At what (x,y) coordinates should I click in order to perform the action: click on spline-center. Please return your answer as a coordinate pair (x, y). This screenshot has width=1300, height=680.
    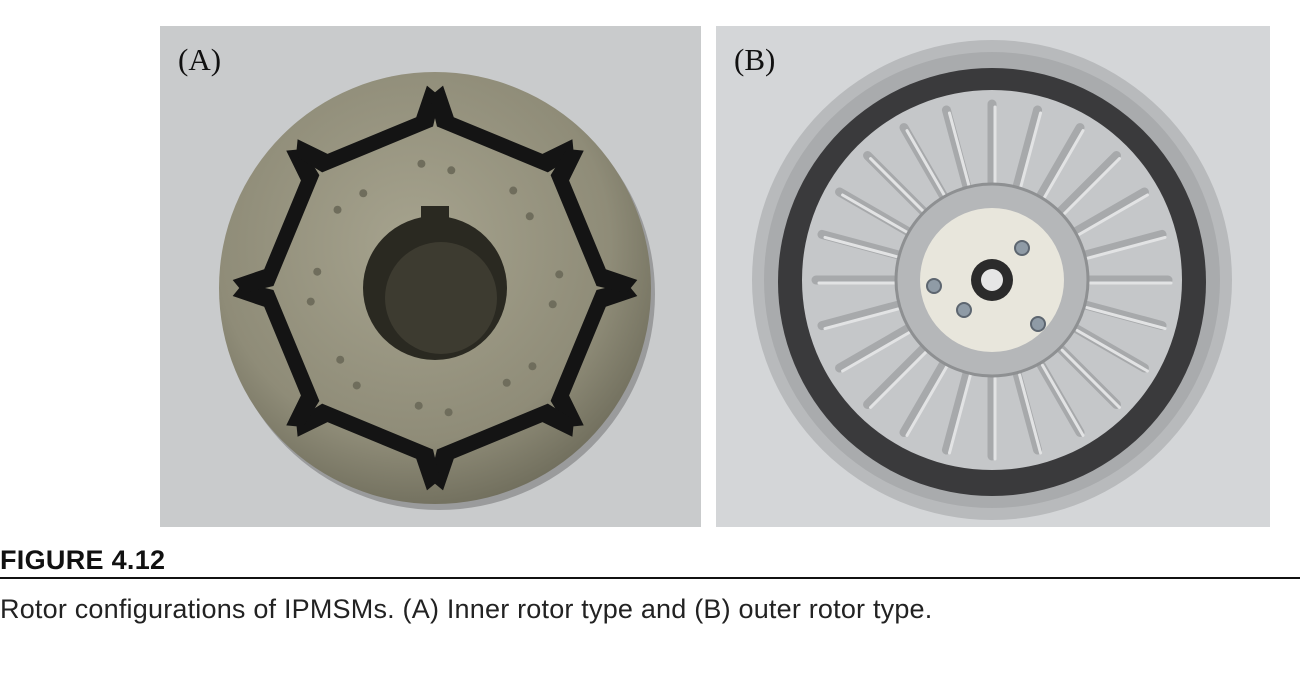
    Looking at the image, I should click on (992, 280).